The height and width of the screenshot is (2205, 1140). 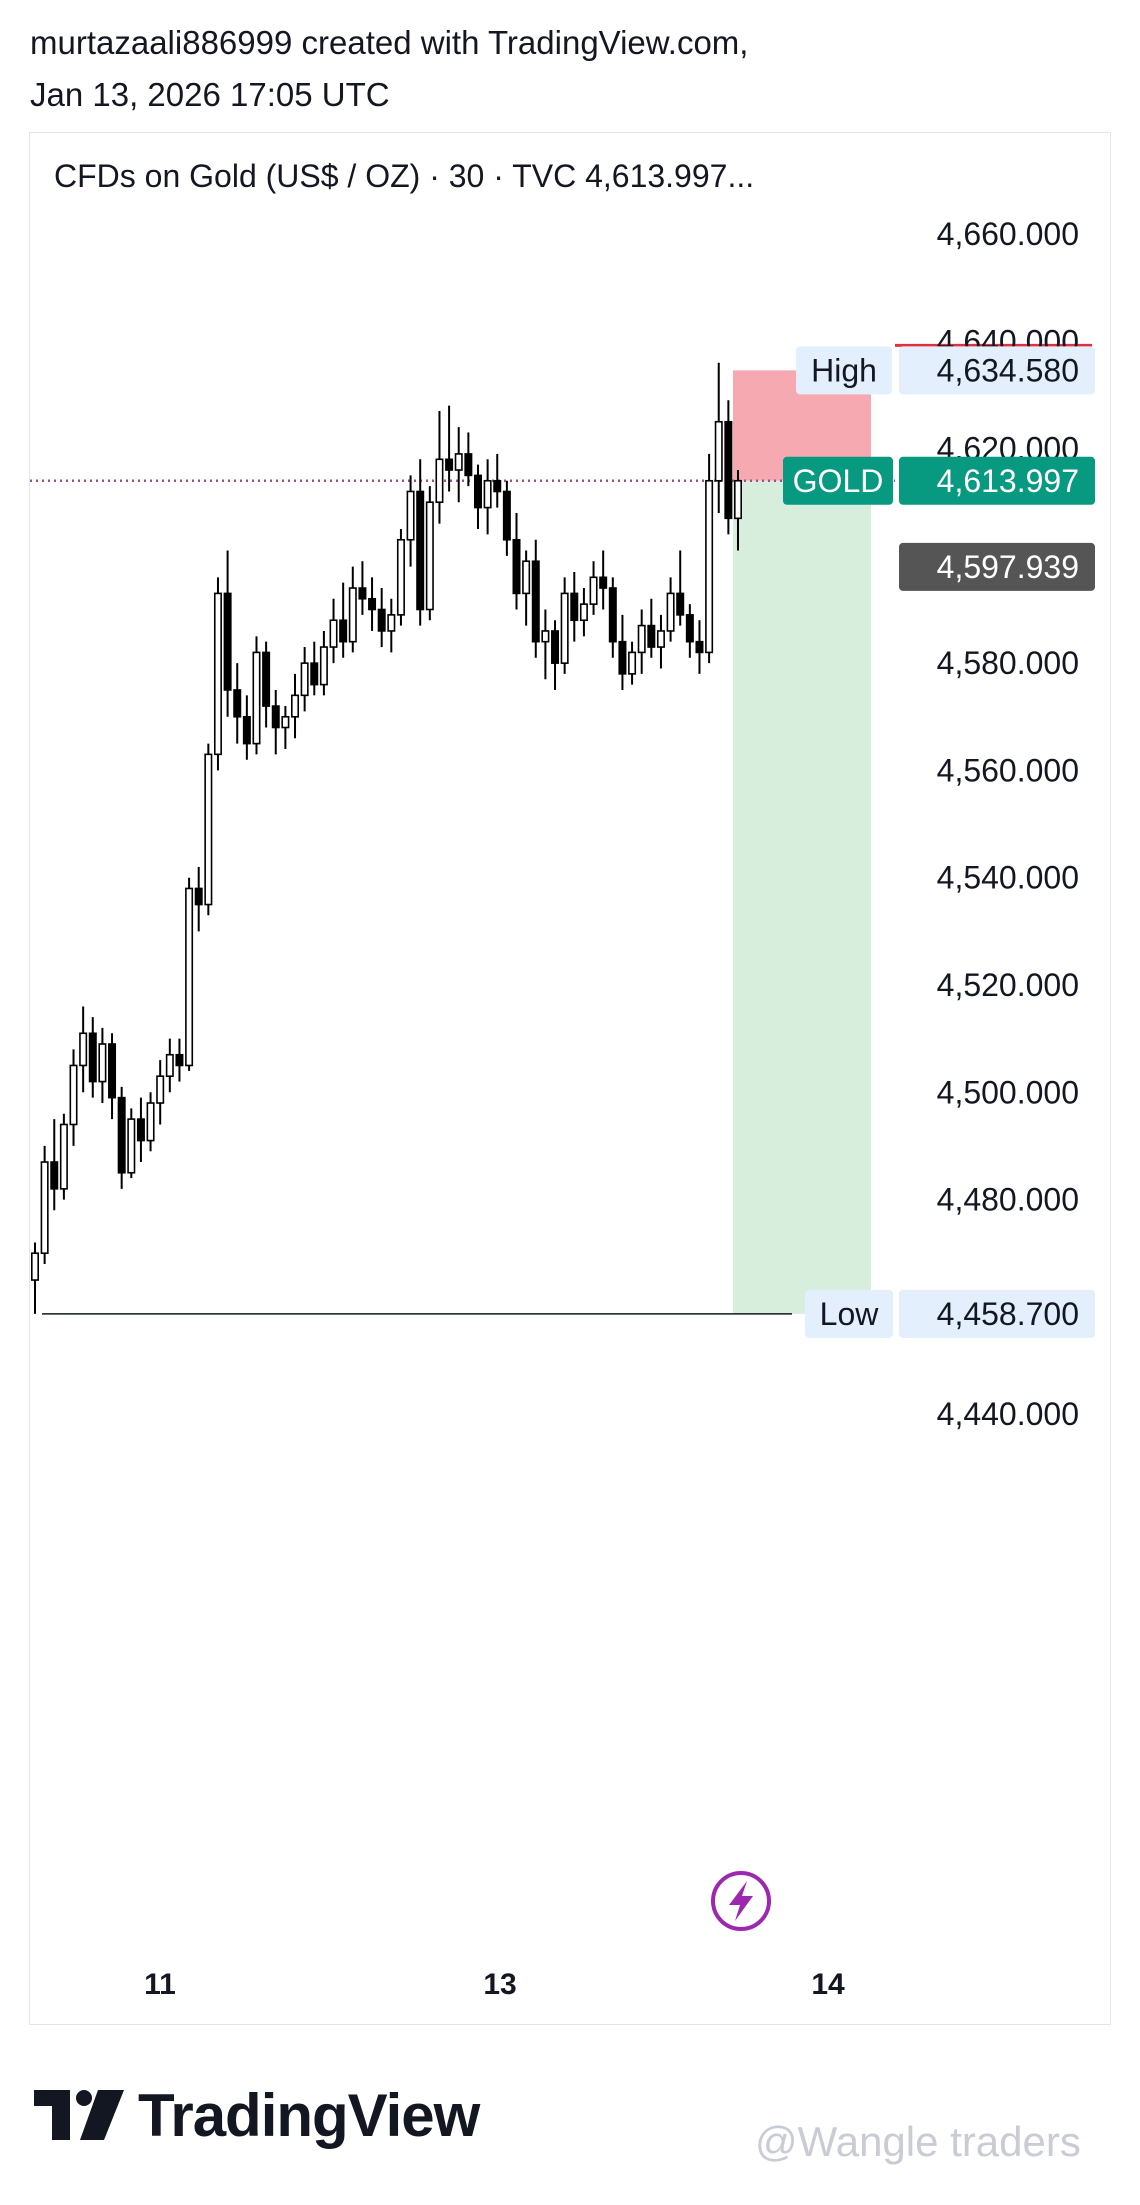 What do you see at coordinates (1008, 878) in the screenshot?
I see `y-tick-label: 4,540.000` at bounding box center [1008, 878].